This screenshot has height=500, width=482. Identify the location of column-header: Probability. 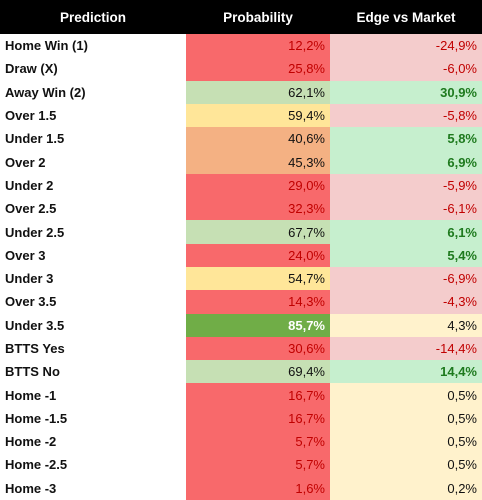
(258, 17).